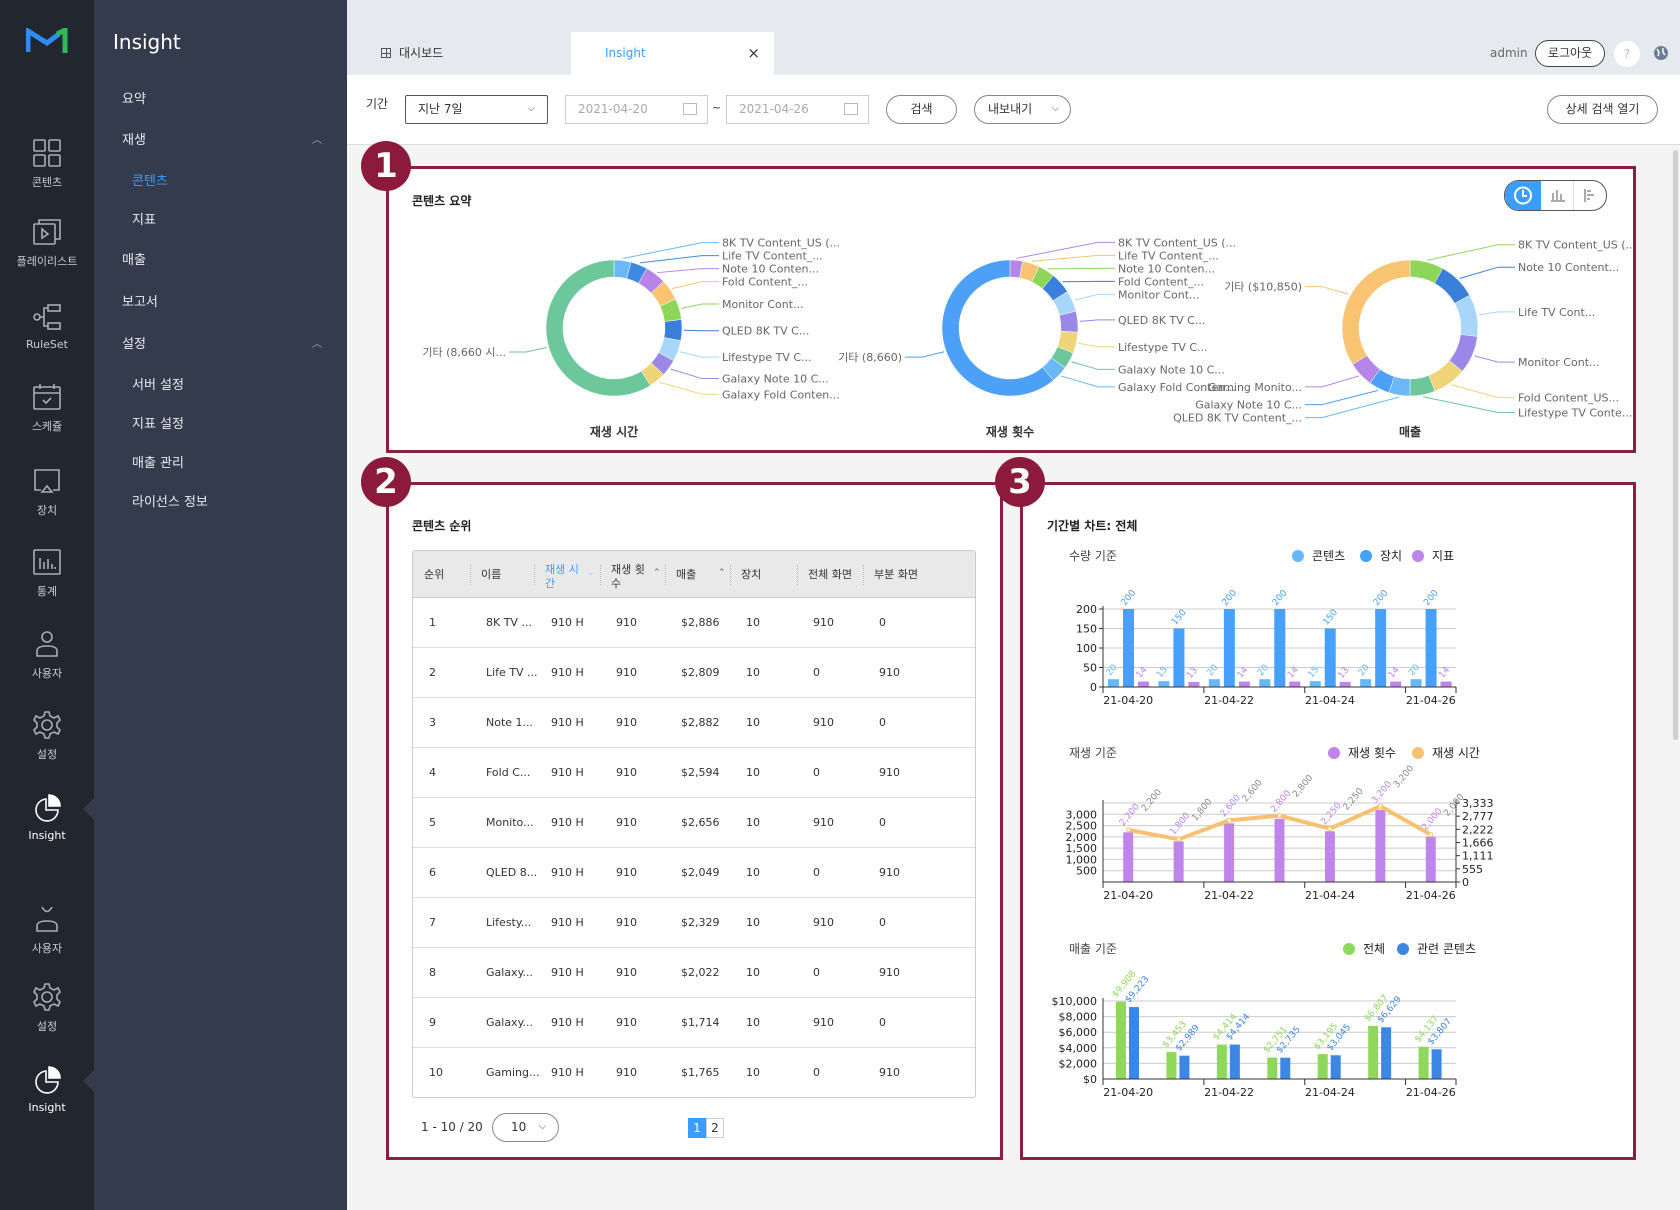 The width and height of the screenshot is (1680, 1210). Describe the element at coordinates (694, 723) in the screenshot. I see `table-row: 3 Note 1... 910 H 910 $2,882 10 910 0` at that location.